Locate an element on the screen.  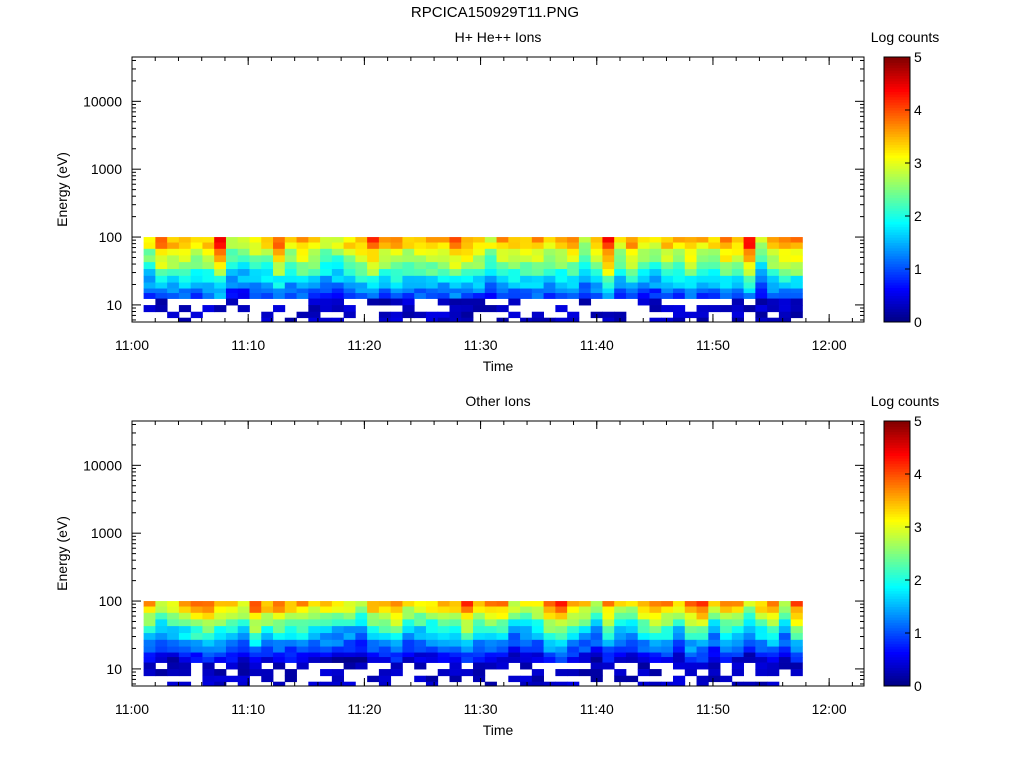
x-tick-label: 11:50 is located at coordinates (713, 345).